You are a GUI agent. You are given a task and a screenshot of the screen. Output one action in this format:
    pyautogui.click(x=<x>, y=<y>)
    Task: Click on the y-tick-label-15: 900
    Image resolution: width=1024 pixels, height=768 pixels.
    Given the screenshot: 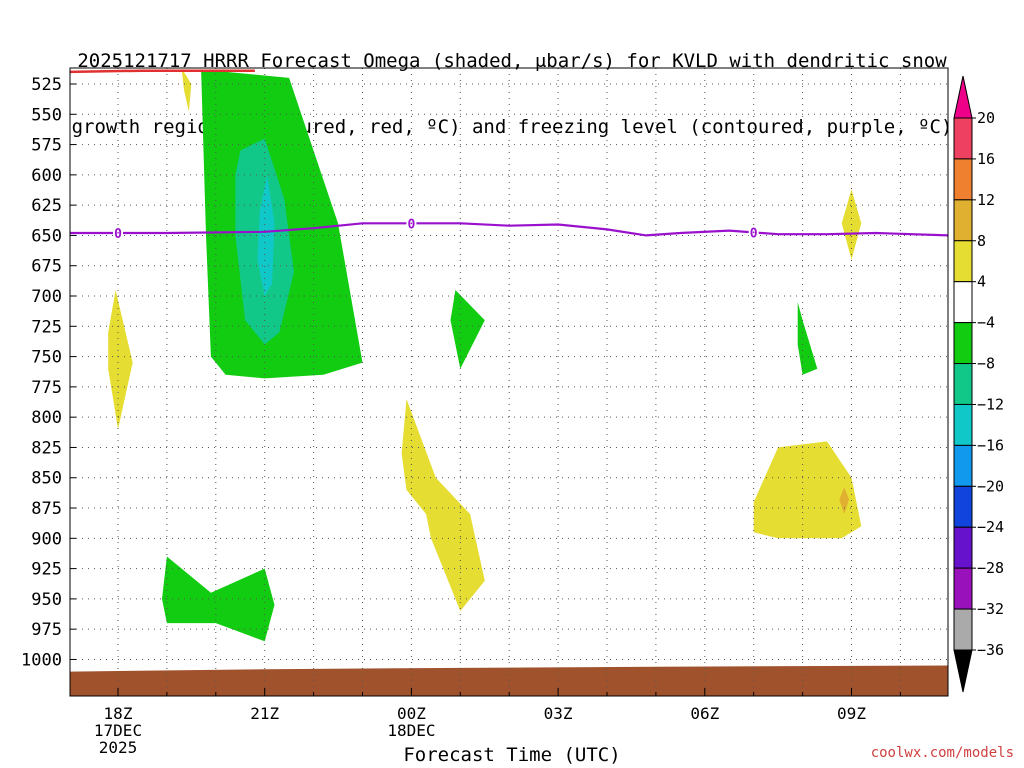 What is the action you would take?
    pyautogui.click(x=46, y=539)
    